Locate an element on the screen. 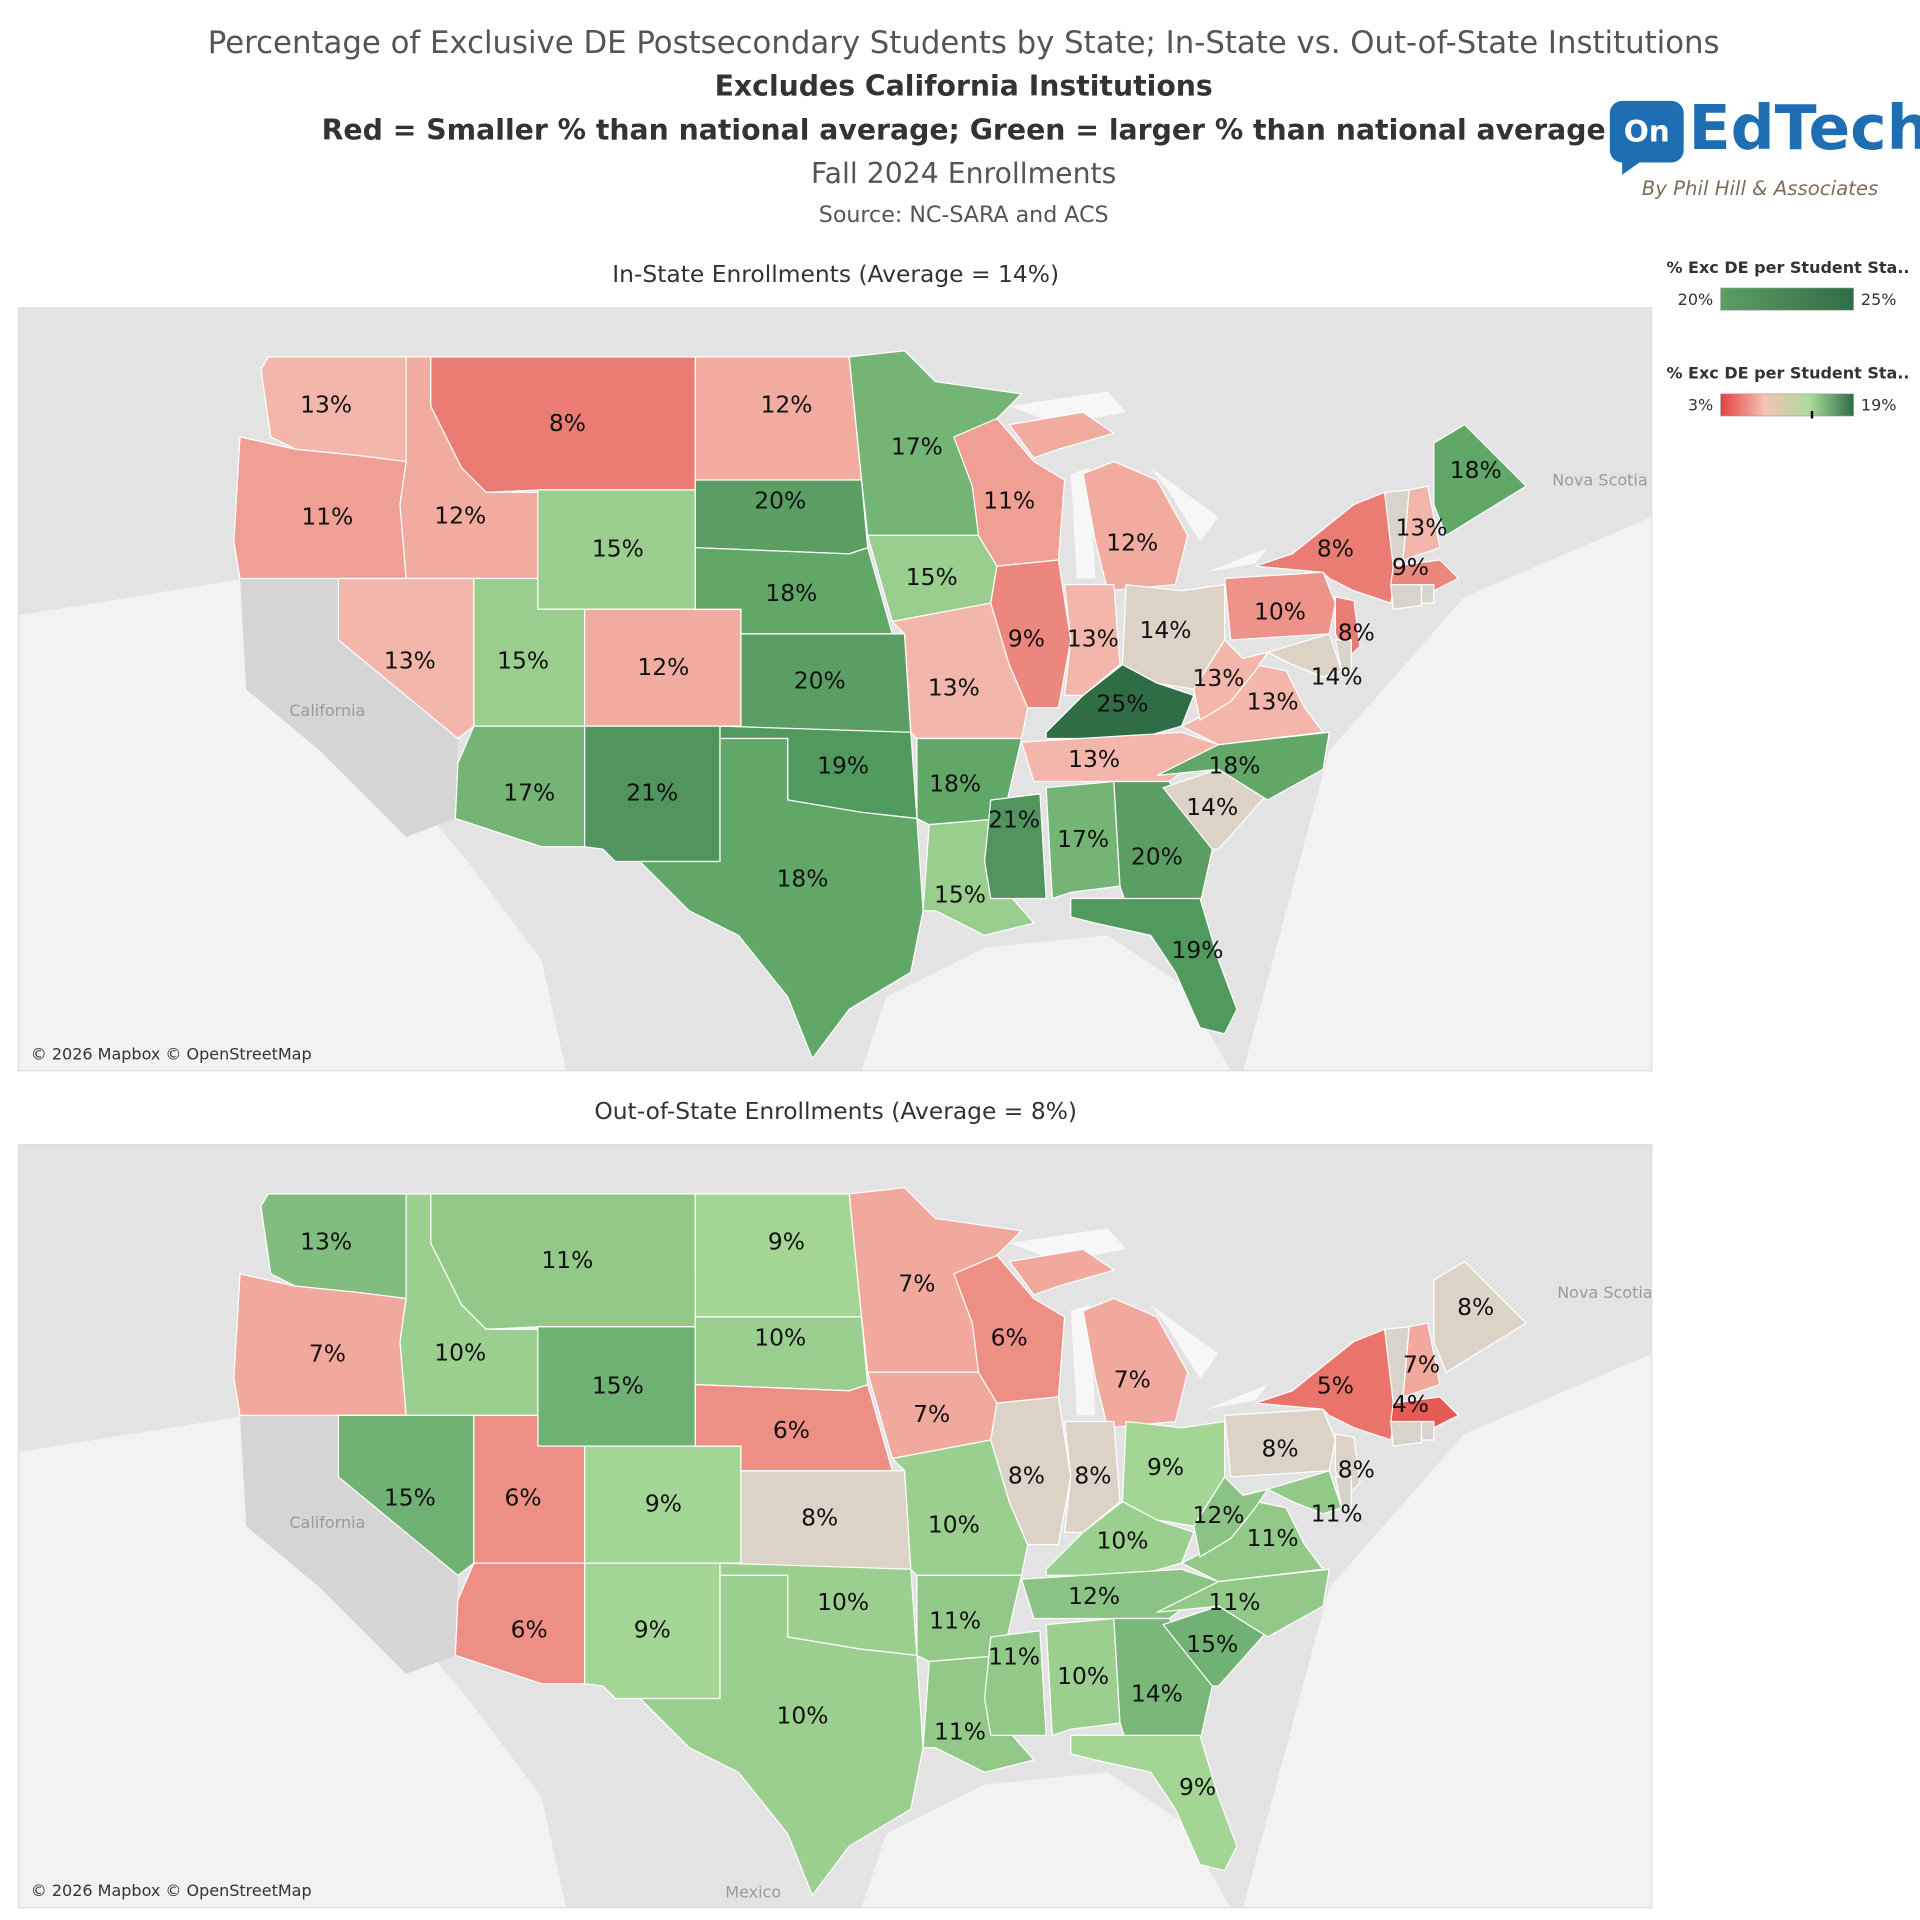 Image resolution: width=1920 pixels, height=1920 pixels. place-label: California is located at coordinates (327, 710).